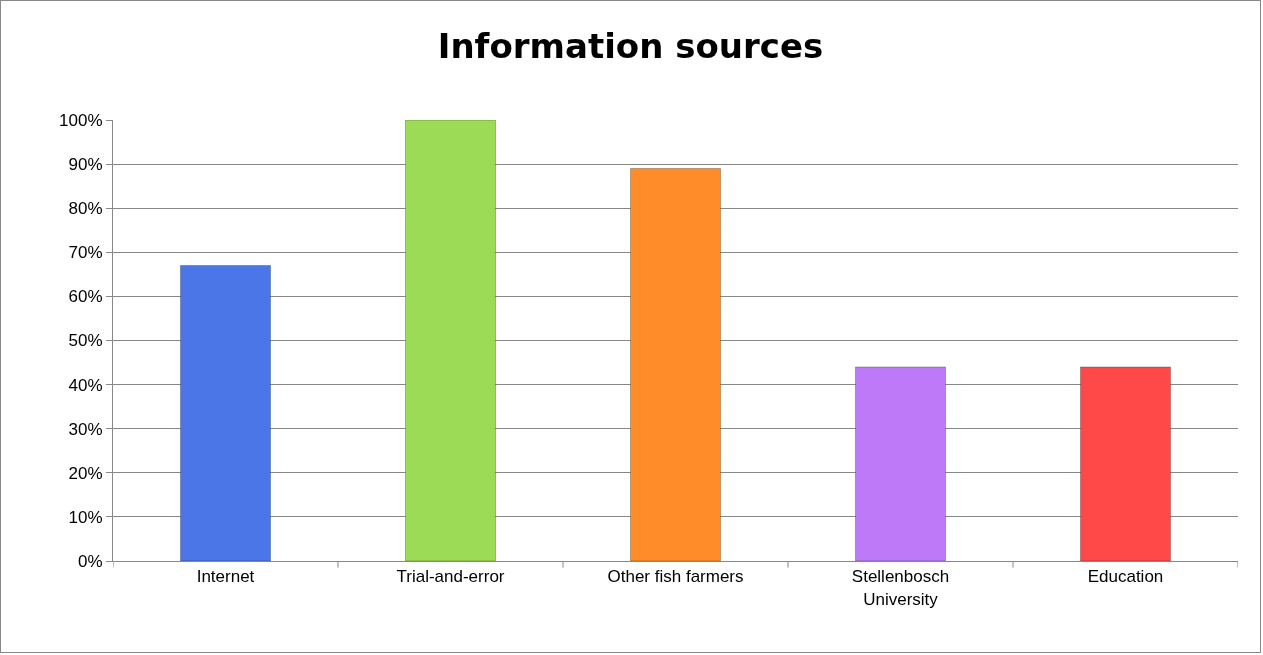 This screenshot has height=655, width=1263. I want to click on y-tick-label: 100%, so click(81, 120).